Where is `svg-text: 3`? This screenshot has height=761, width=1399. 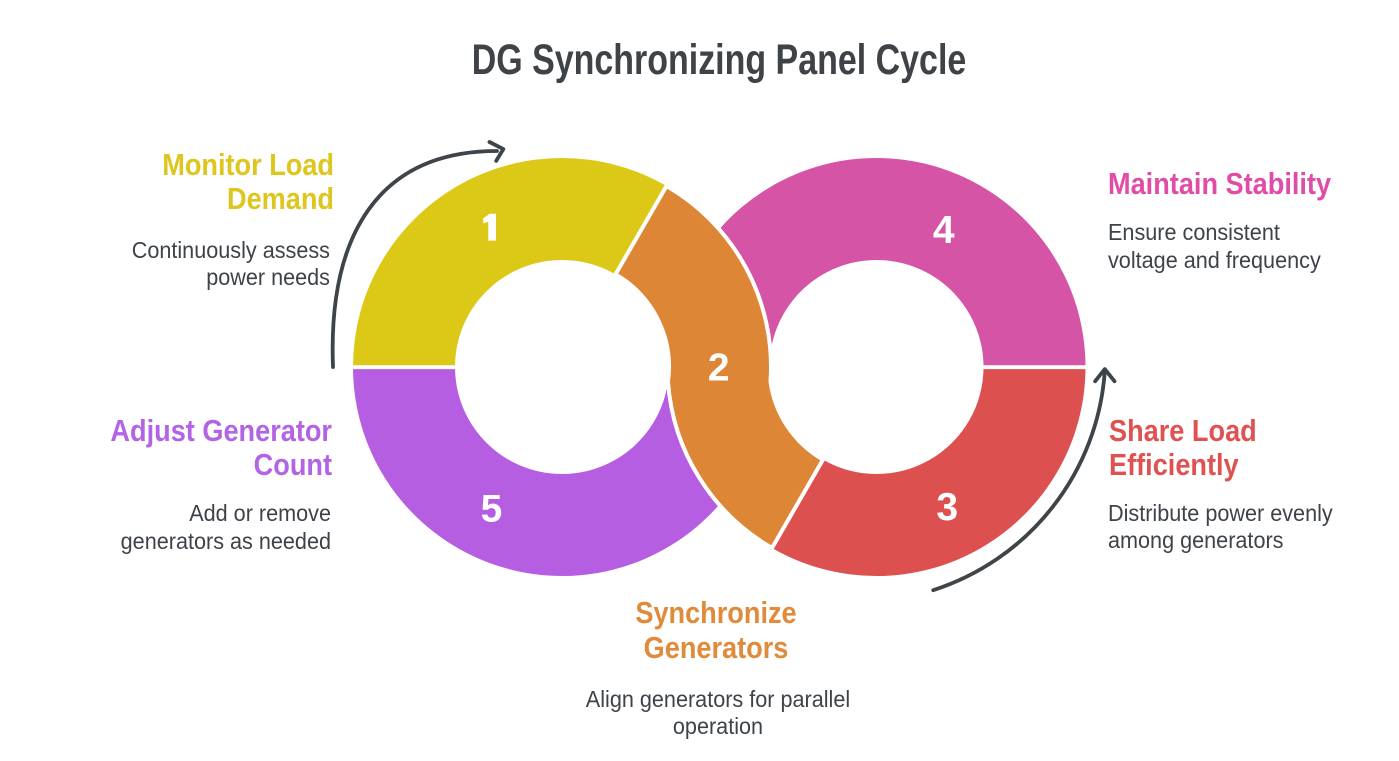 svg-text: 3 is located at coordinates (947, 507).